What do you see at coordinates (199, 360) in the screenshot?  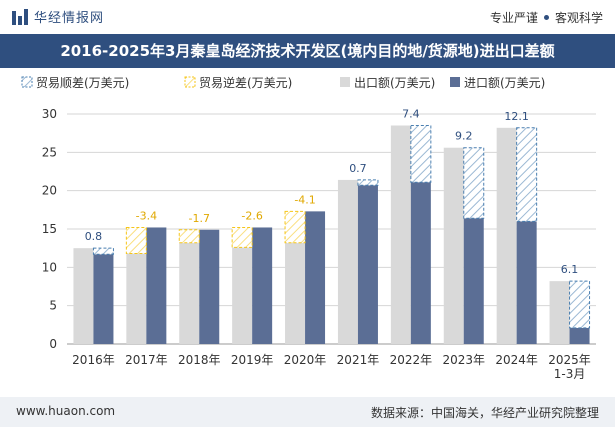 I see `x-tick-label: 2018年` at bounding box center [199, 360].